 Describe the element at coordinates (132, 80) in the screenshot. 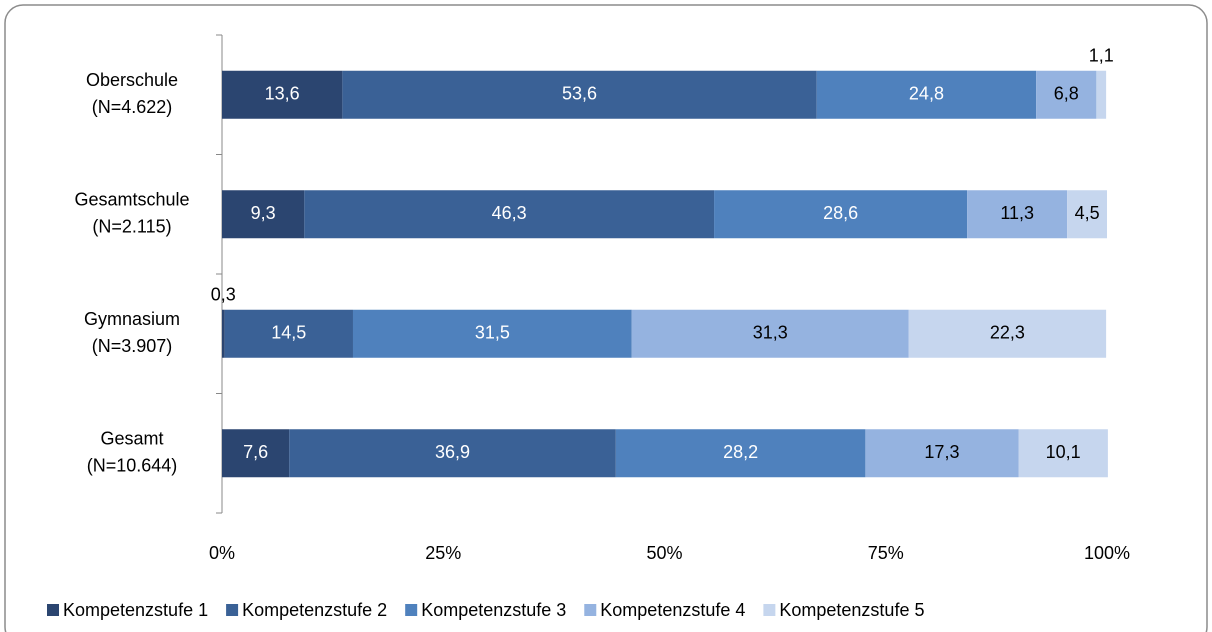

I see `y-tick-label: Oberschule` at that location.